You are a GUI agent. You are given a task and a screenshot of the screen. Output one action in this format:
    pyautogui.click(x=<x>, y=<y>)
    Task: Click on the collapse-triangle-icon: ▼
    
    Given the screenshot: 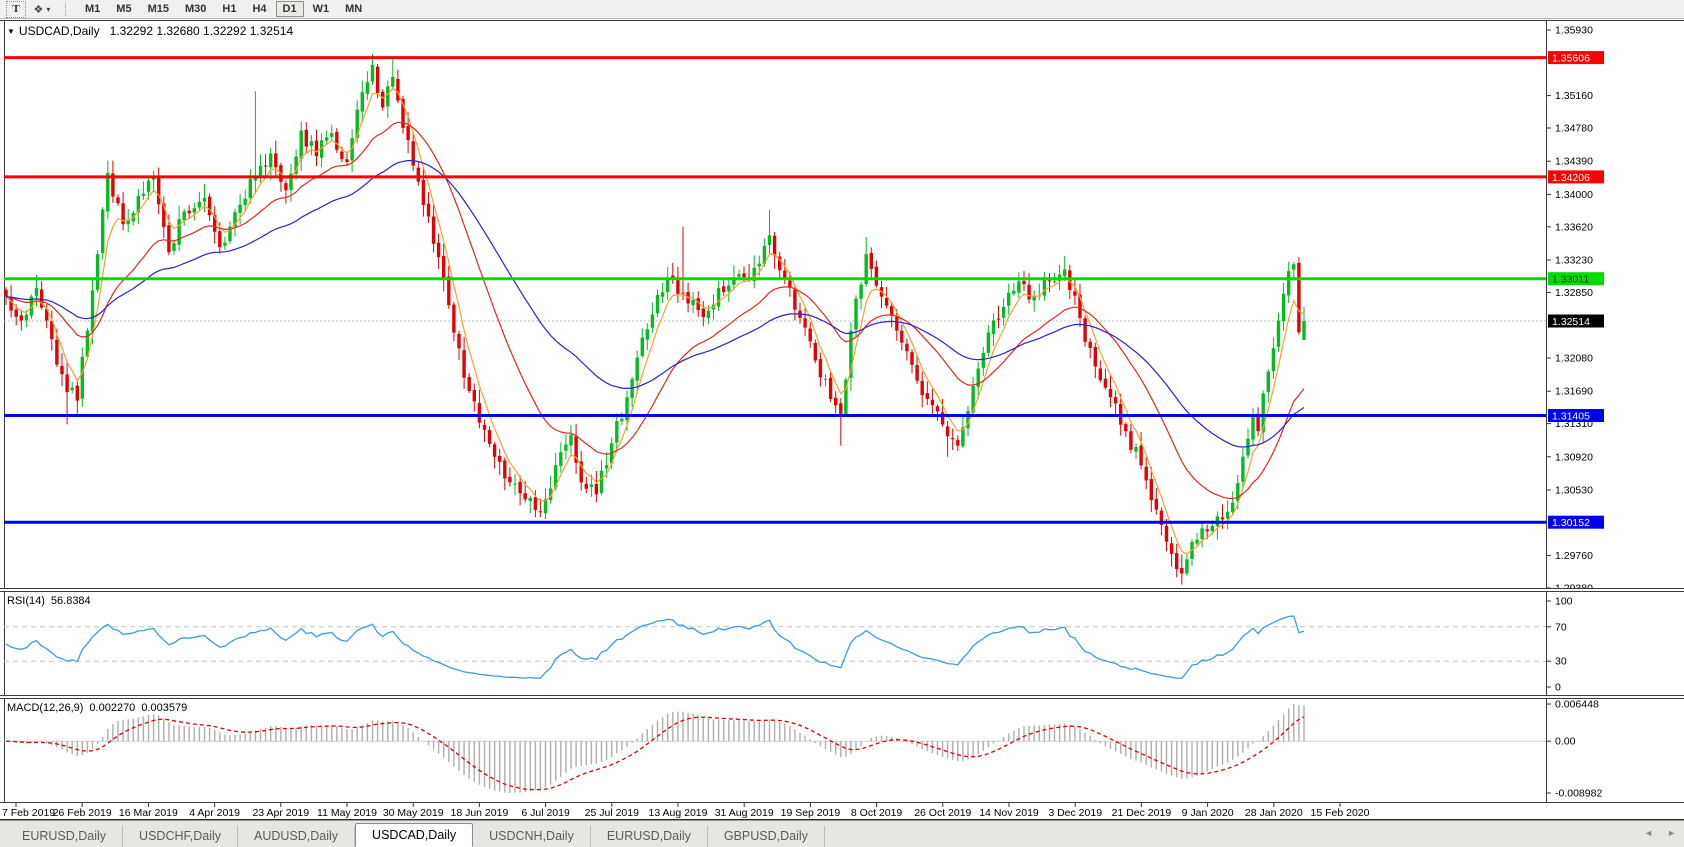 What is the action you would take?
    pyautogui.click(x=11, y=31)
    